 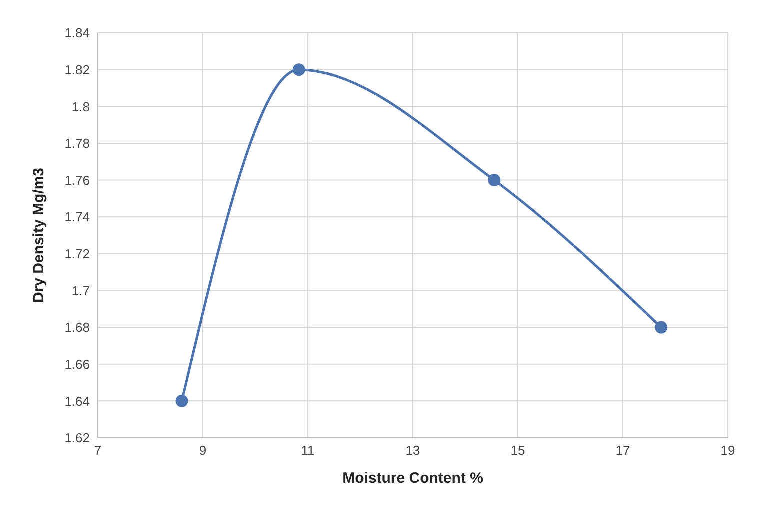 What do you see at coordinates (728, 450) in the screenshot?
I see `x-tick-label: 19` at bounding box center [728, 450].